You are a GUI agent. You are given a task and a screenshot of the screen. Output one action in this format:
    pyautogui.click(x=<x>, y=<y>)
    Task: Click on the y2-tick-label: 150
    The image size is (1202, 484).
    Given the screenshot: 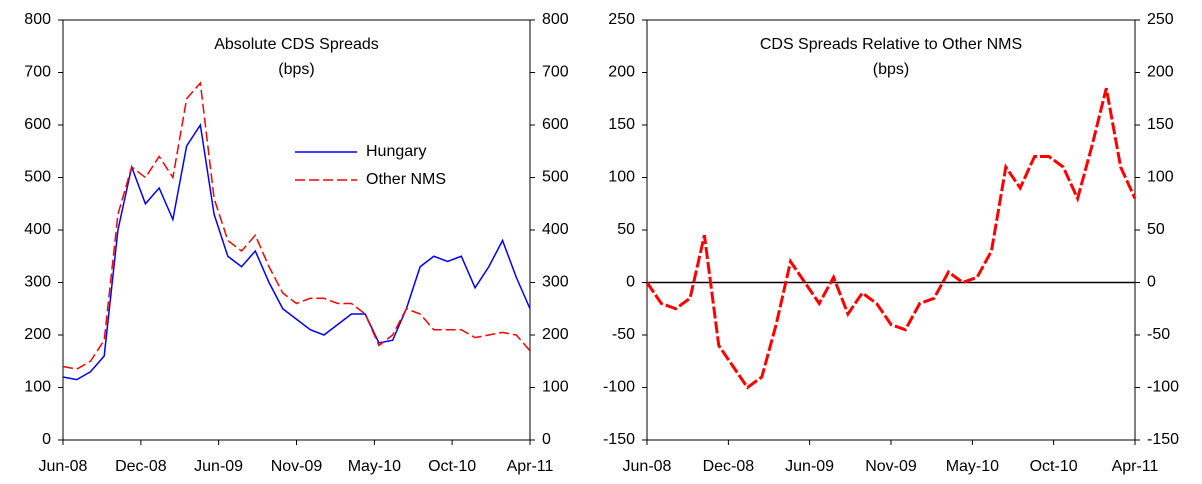 What is the action you would take?
    pyautogui.click(x=1160, y=124)
    